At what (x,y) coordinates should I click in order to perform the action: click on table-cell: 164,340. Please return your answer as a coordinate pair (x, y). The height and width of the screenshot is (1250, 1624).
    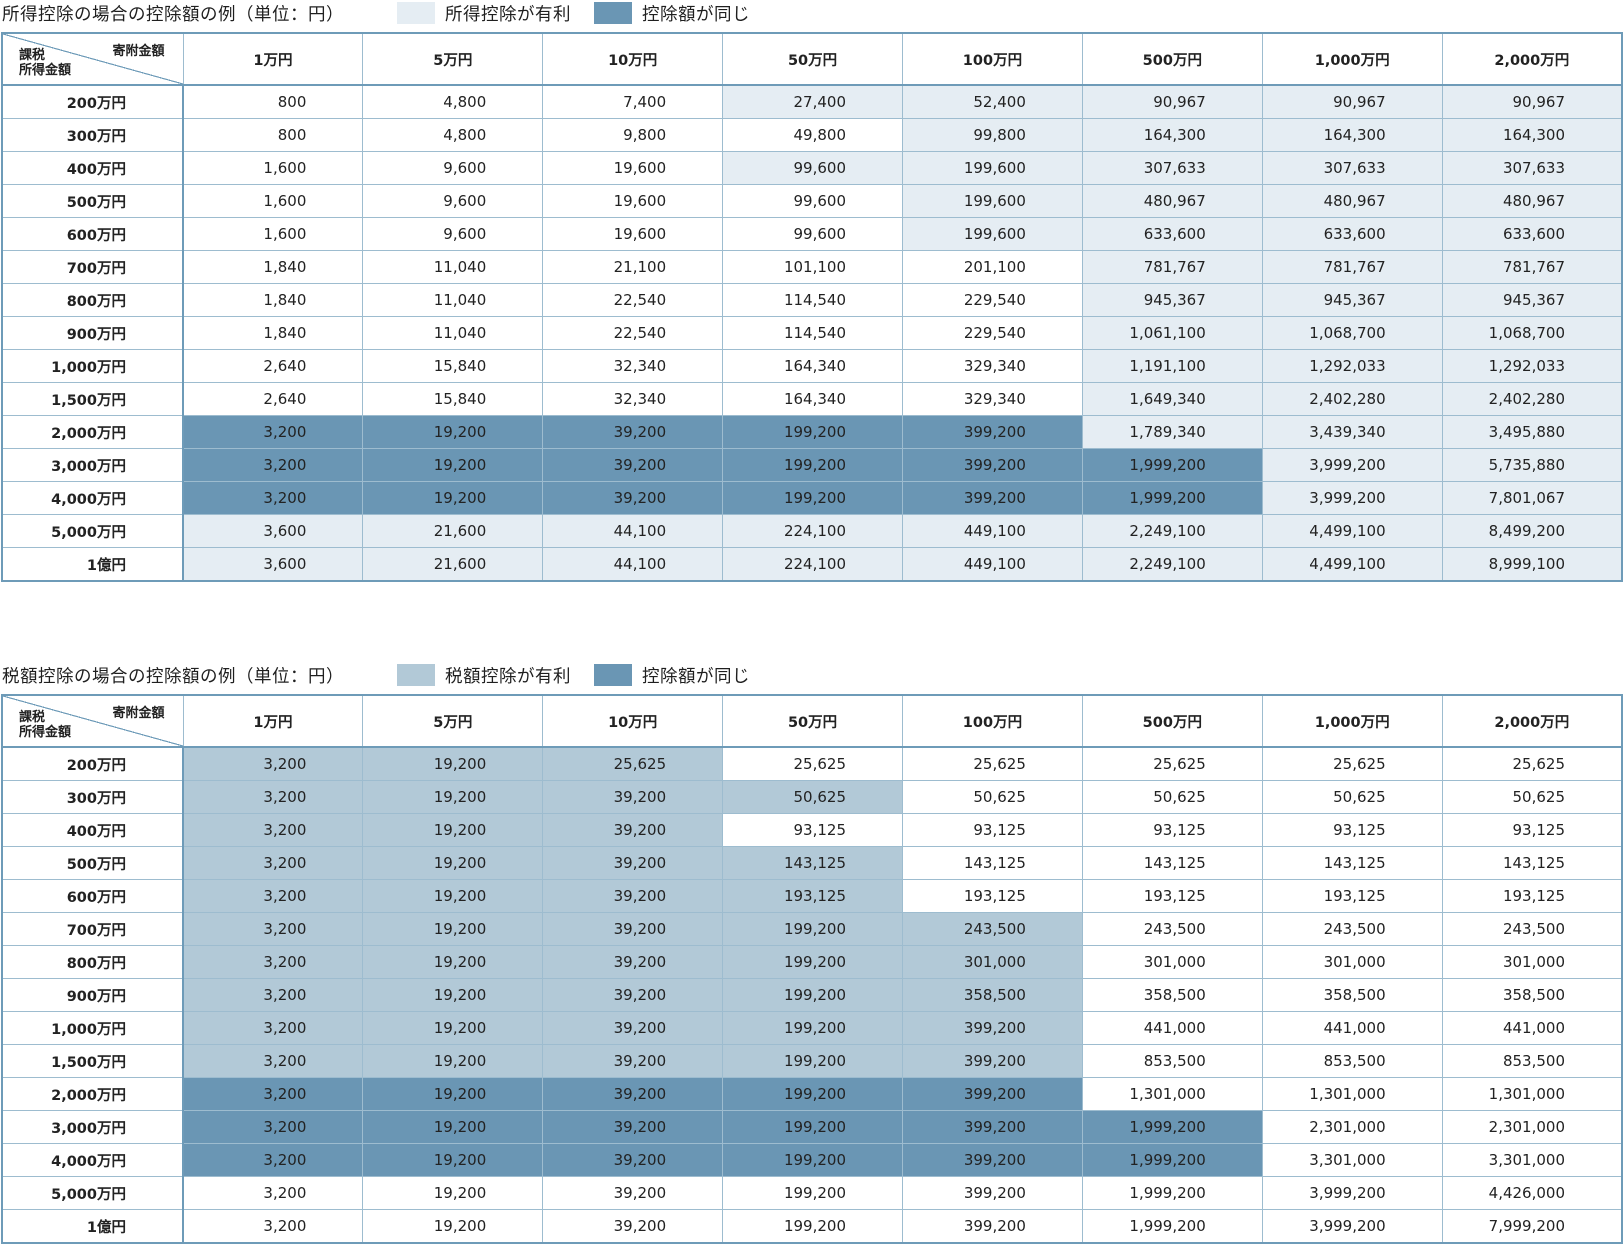
    Looking at the image, I should click on (812, 366).